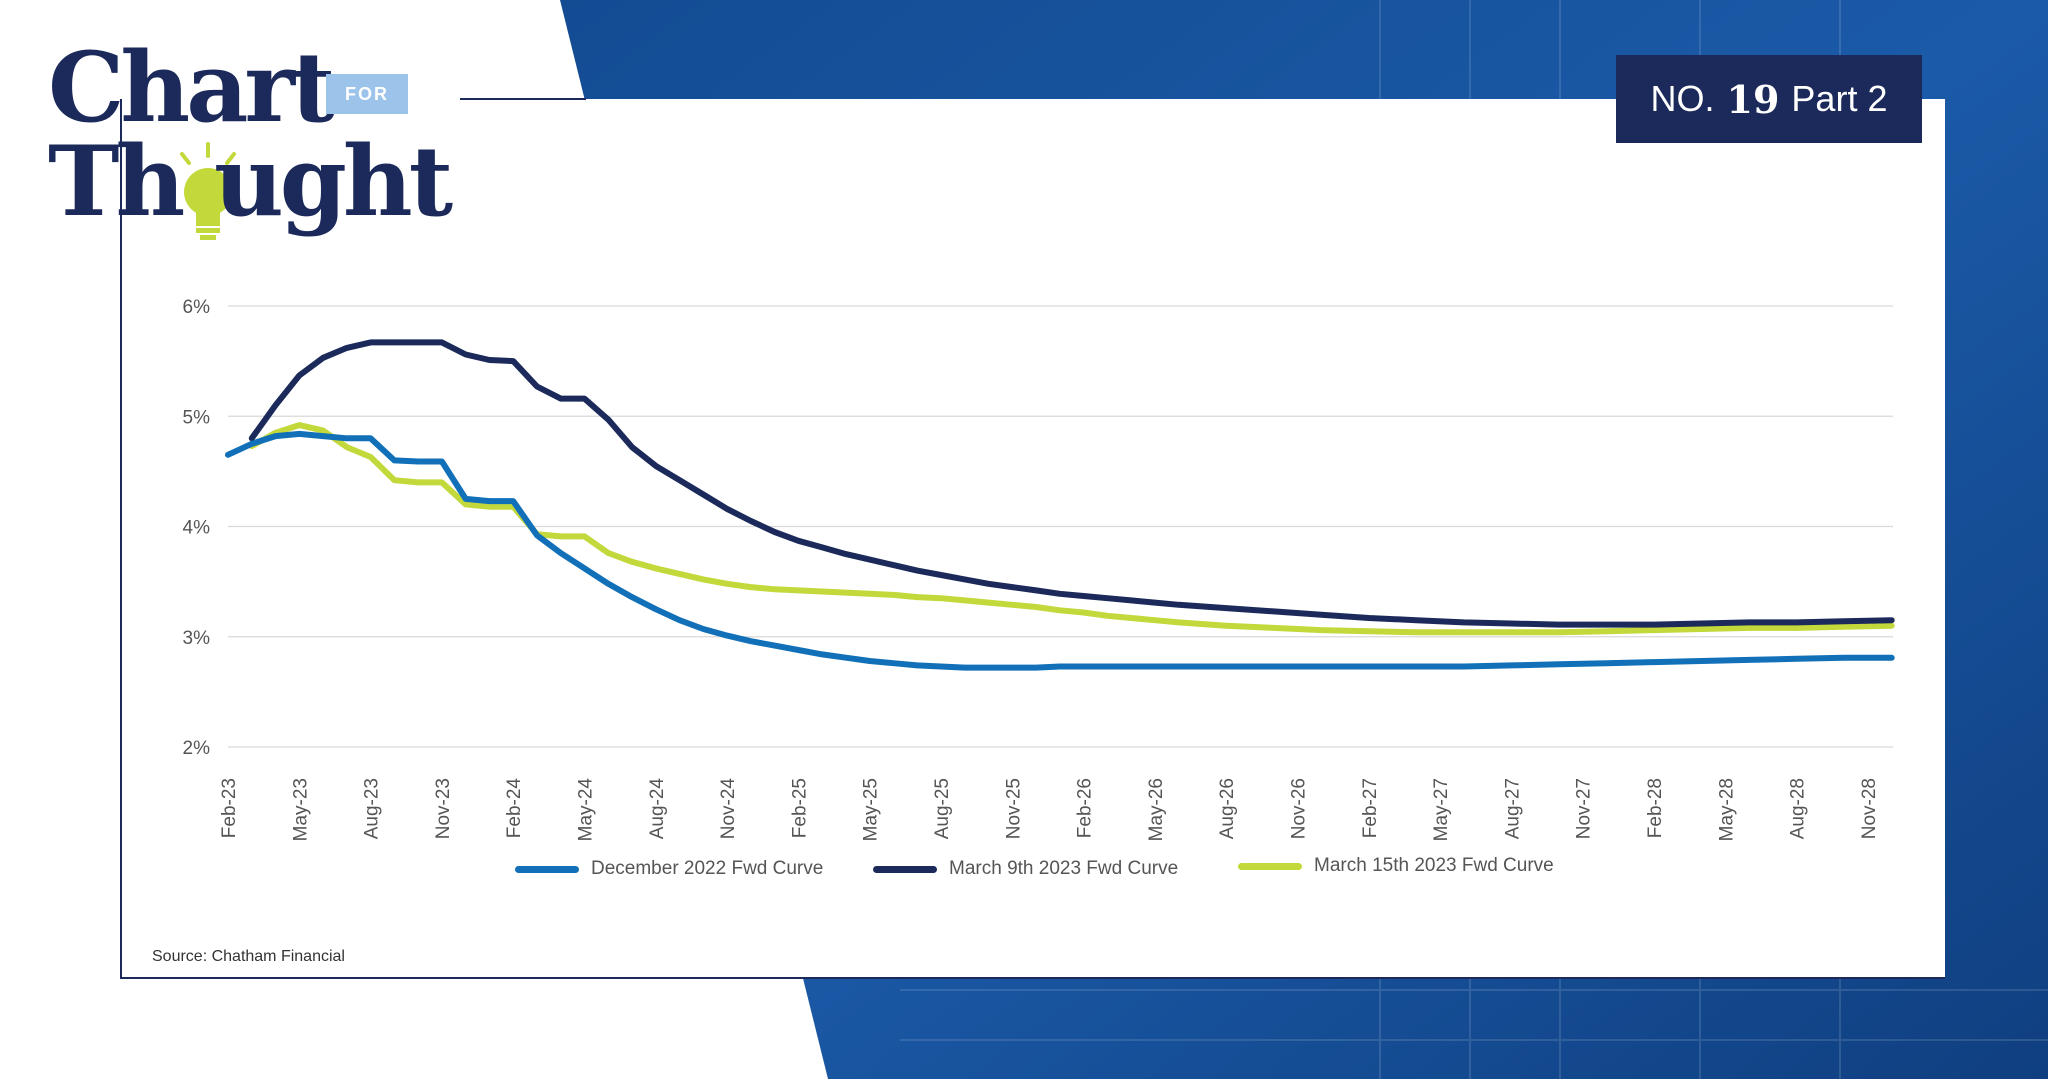 This screenshot has height=1079, width=2048. What do you see at coordinates (116, 181) in the screenshot?
I see `logo-word-thought-start: Th` at bounding box center [116, 181].